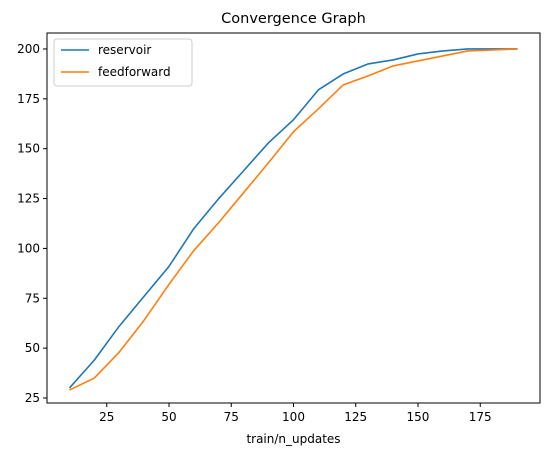 The image size is (552, 455). What do you see at coordinates (28, 99) in the screenshot?
I see `y-tick-label: 175` at bounding box center [28, 99].